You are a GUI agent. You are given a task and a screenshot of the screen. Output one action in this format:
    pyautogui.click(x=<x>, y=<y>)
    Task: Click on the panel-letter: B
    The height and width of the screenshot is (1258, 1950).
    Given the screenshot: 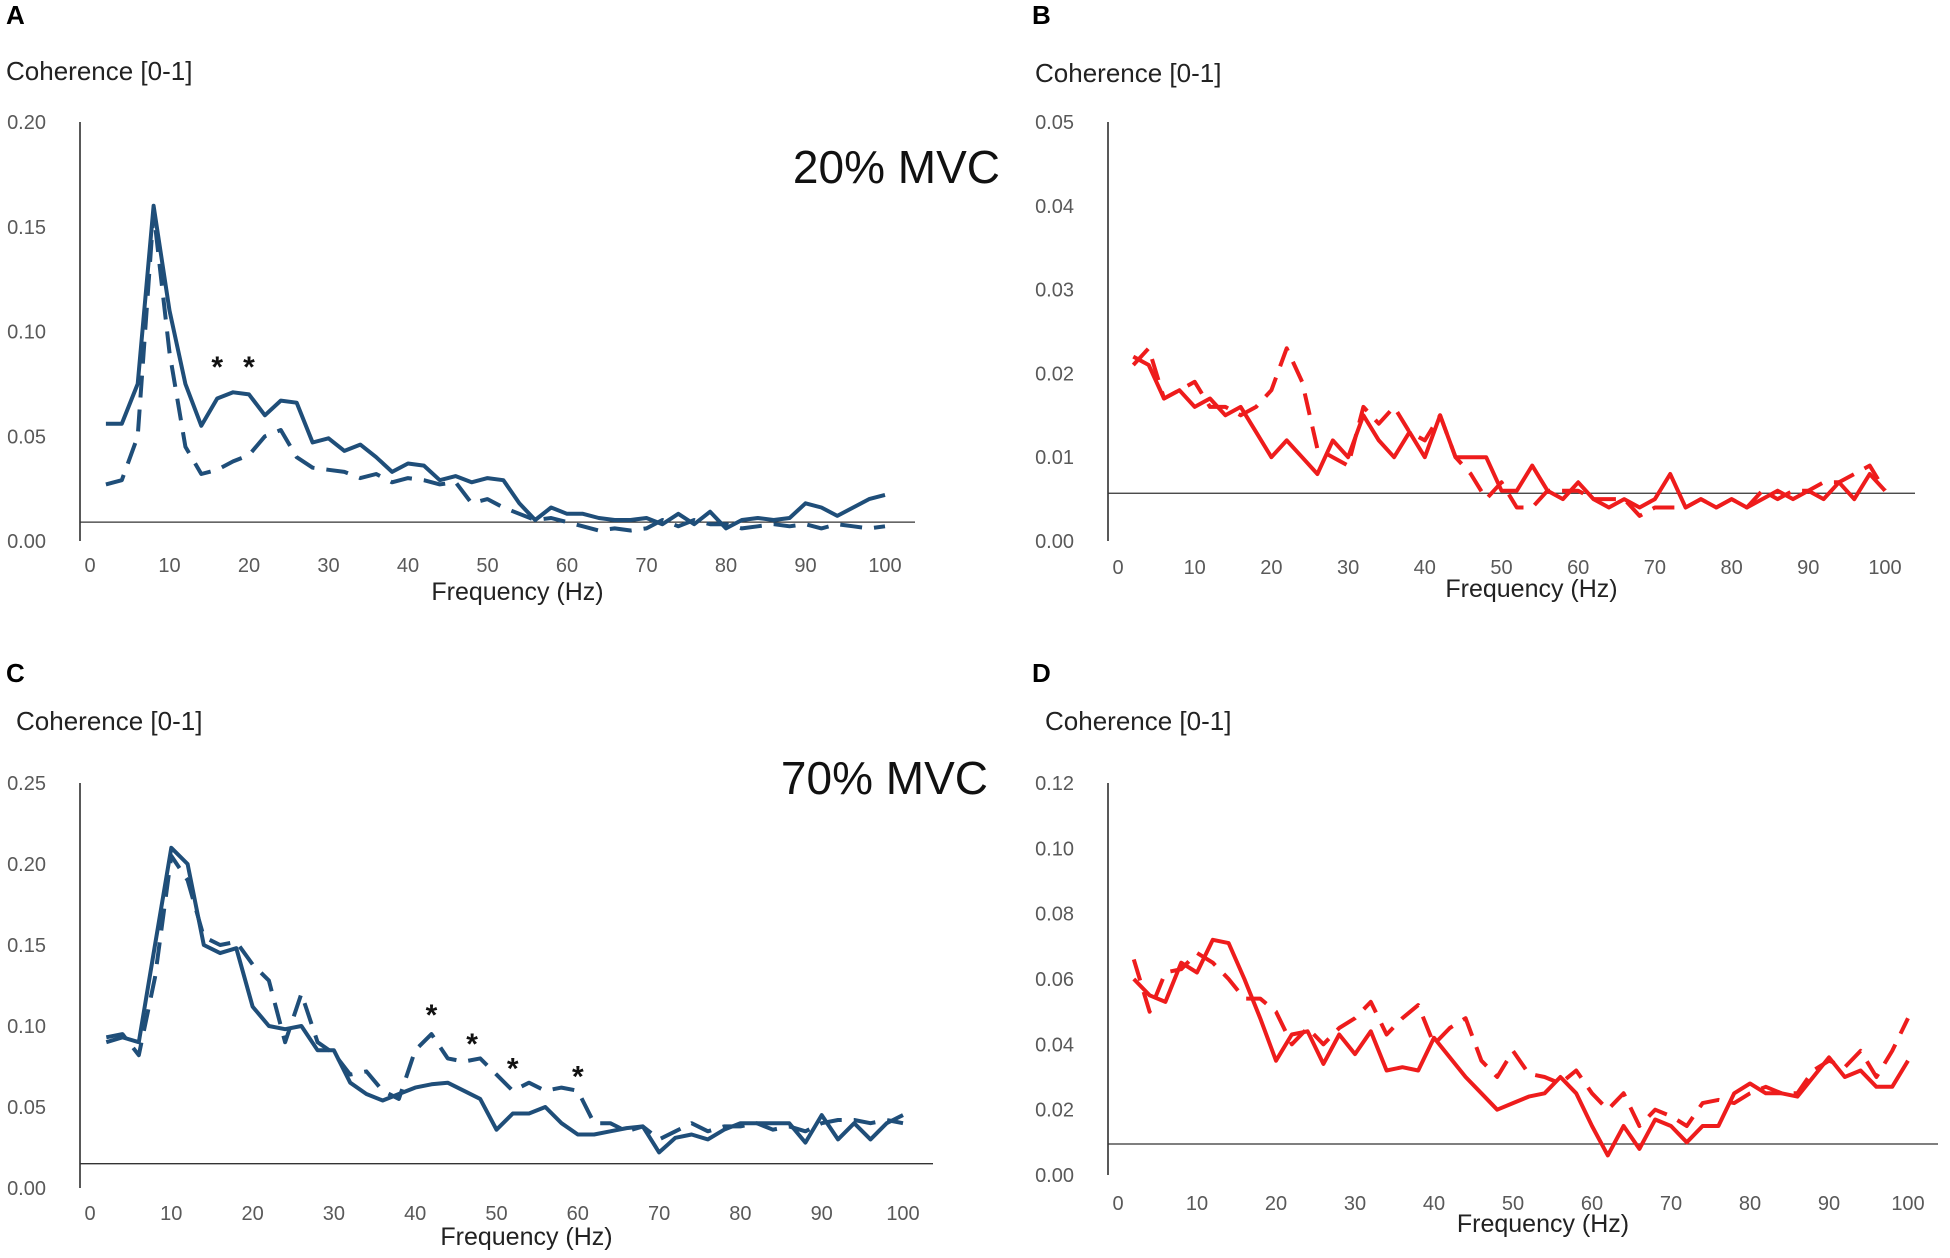 What is the action you would take?
    pyautogui.click(x=1041, y=15)
    